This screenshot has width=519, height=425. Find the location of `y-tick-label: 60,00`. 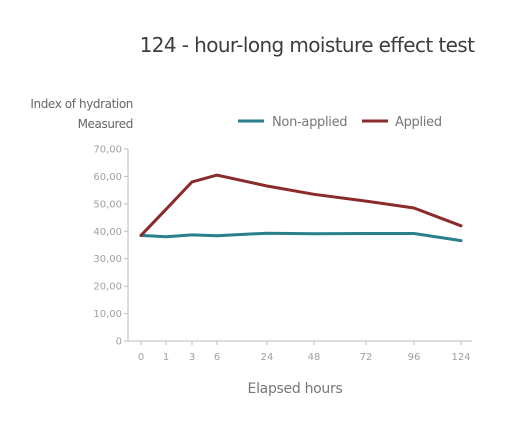

y-tick-label: 60,00 is located at coordinates (107, 177).